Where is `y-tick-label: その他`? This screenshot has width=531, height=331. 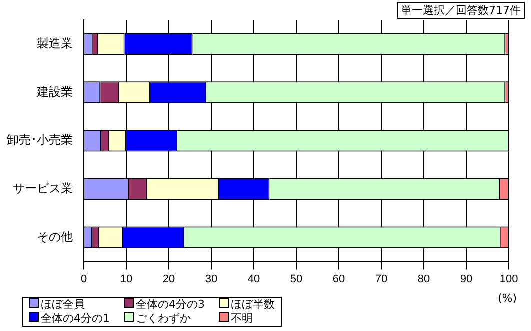
y-tick-label: その他 is located at coordinates (55, 237).